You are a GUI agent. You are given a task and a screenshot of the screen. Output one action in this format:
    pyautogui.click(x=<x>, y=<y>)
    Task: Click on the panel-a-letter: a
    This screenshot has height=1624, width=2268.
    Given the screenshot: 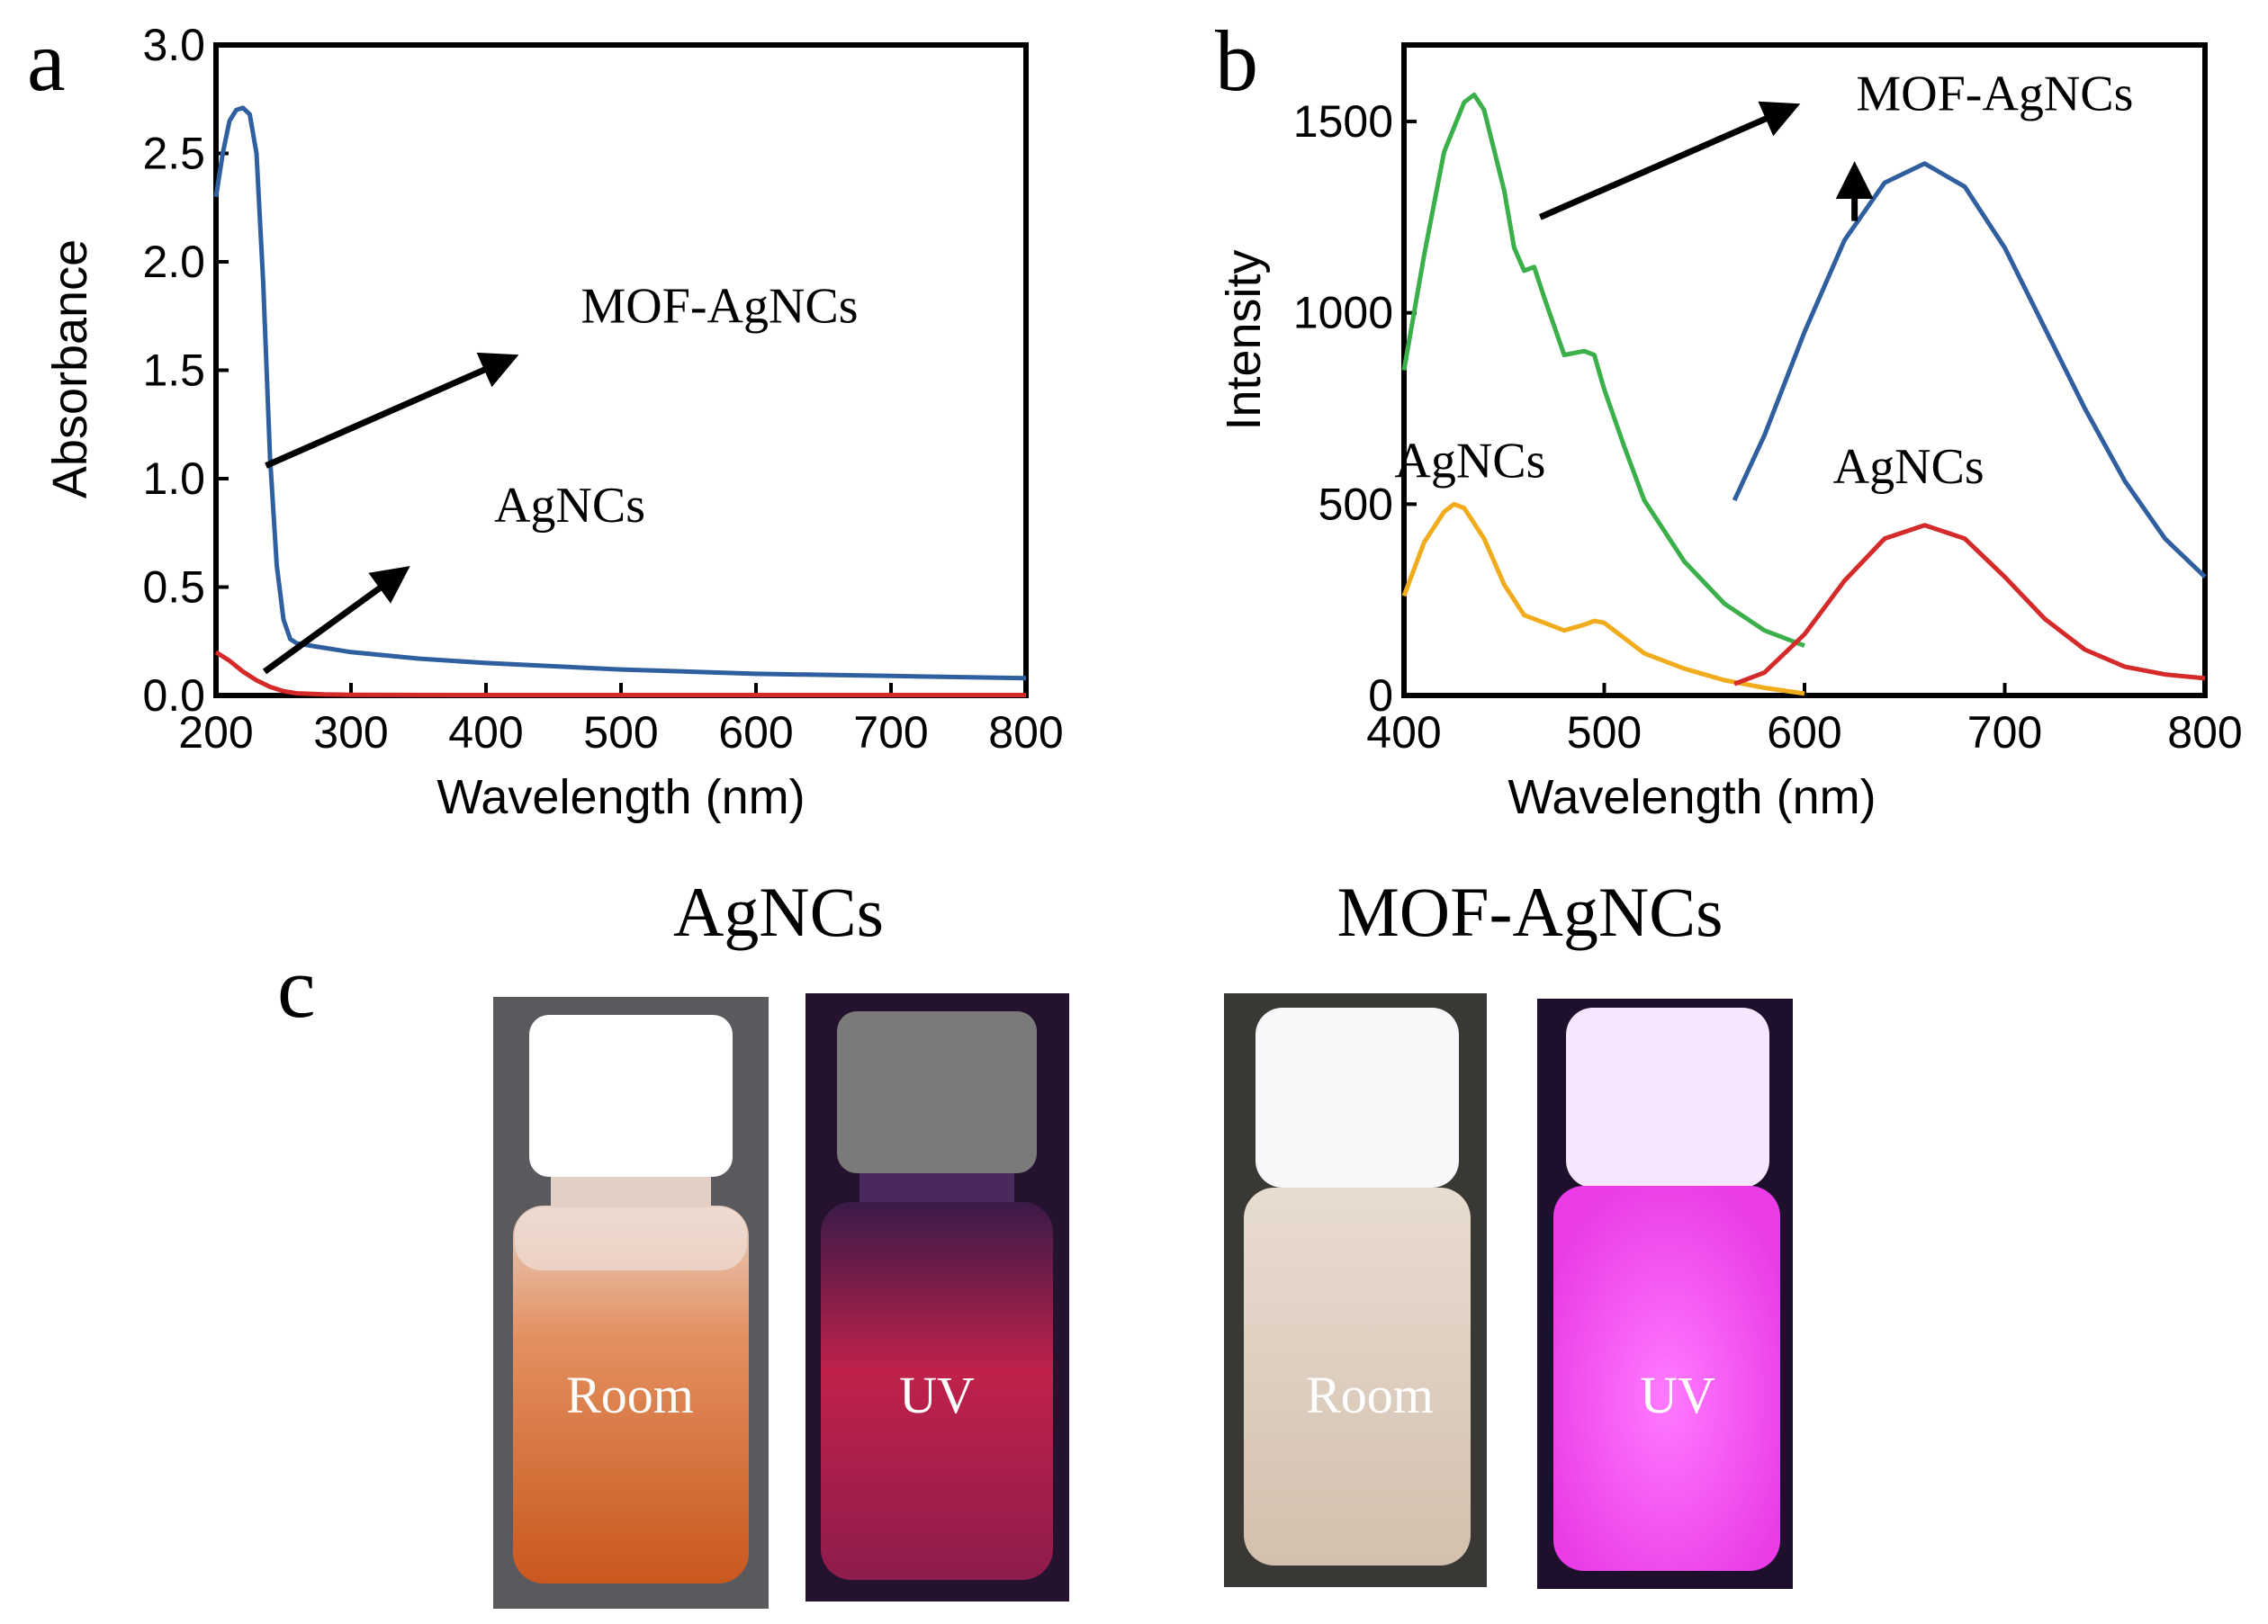 What is the action you would take?
    pyautogui.click(x=47, y=61)
    